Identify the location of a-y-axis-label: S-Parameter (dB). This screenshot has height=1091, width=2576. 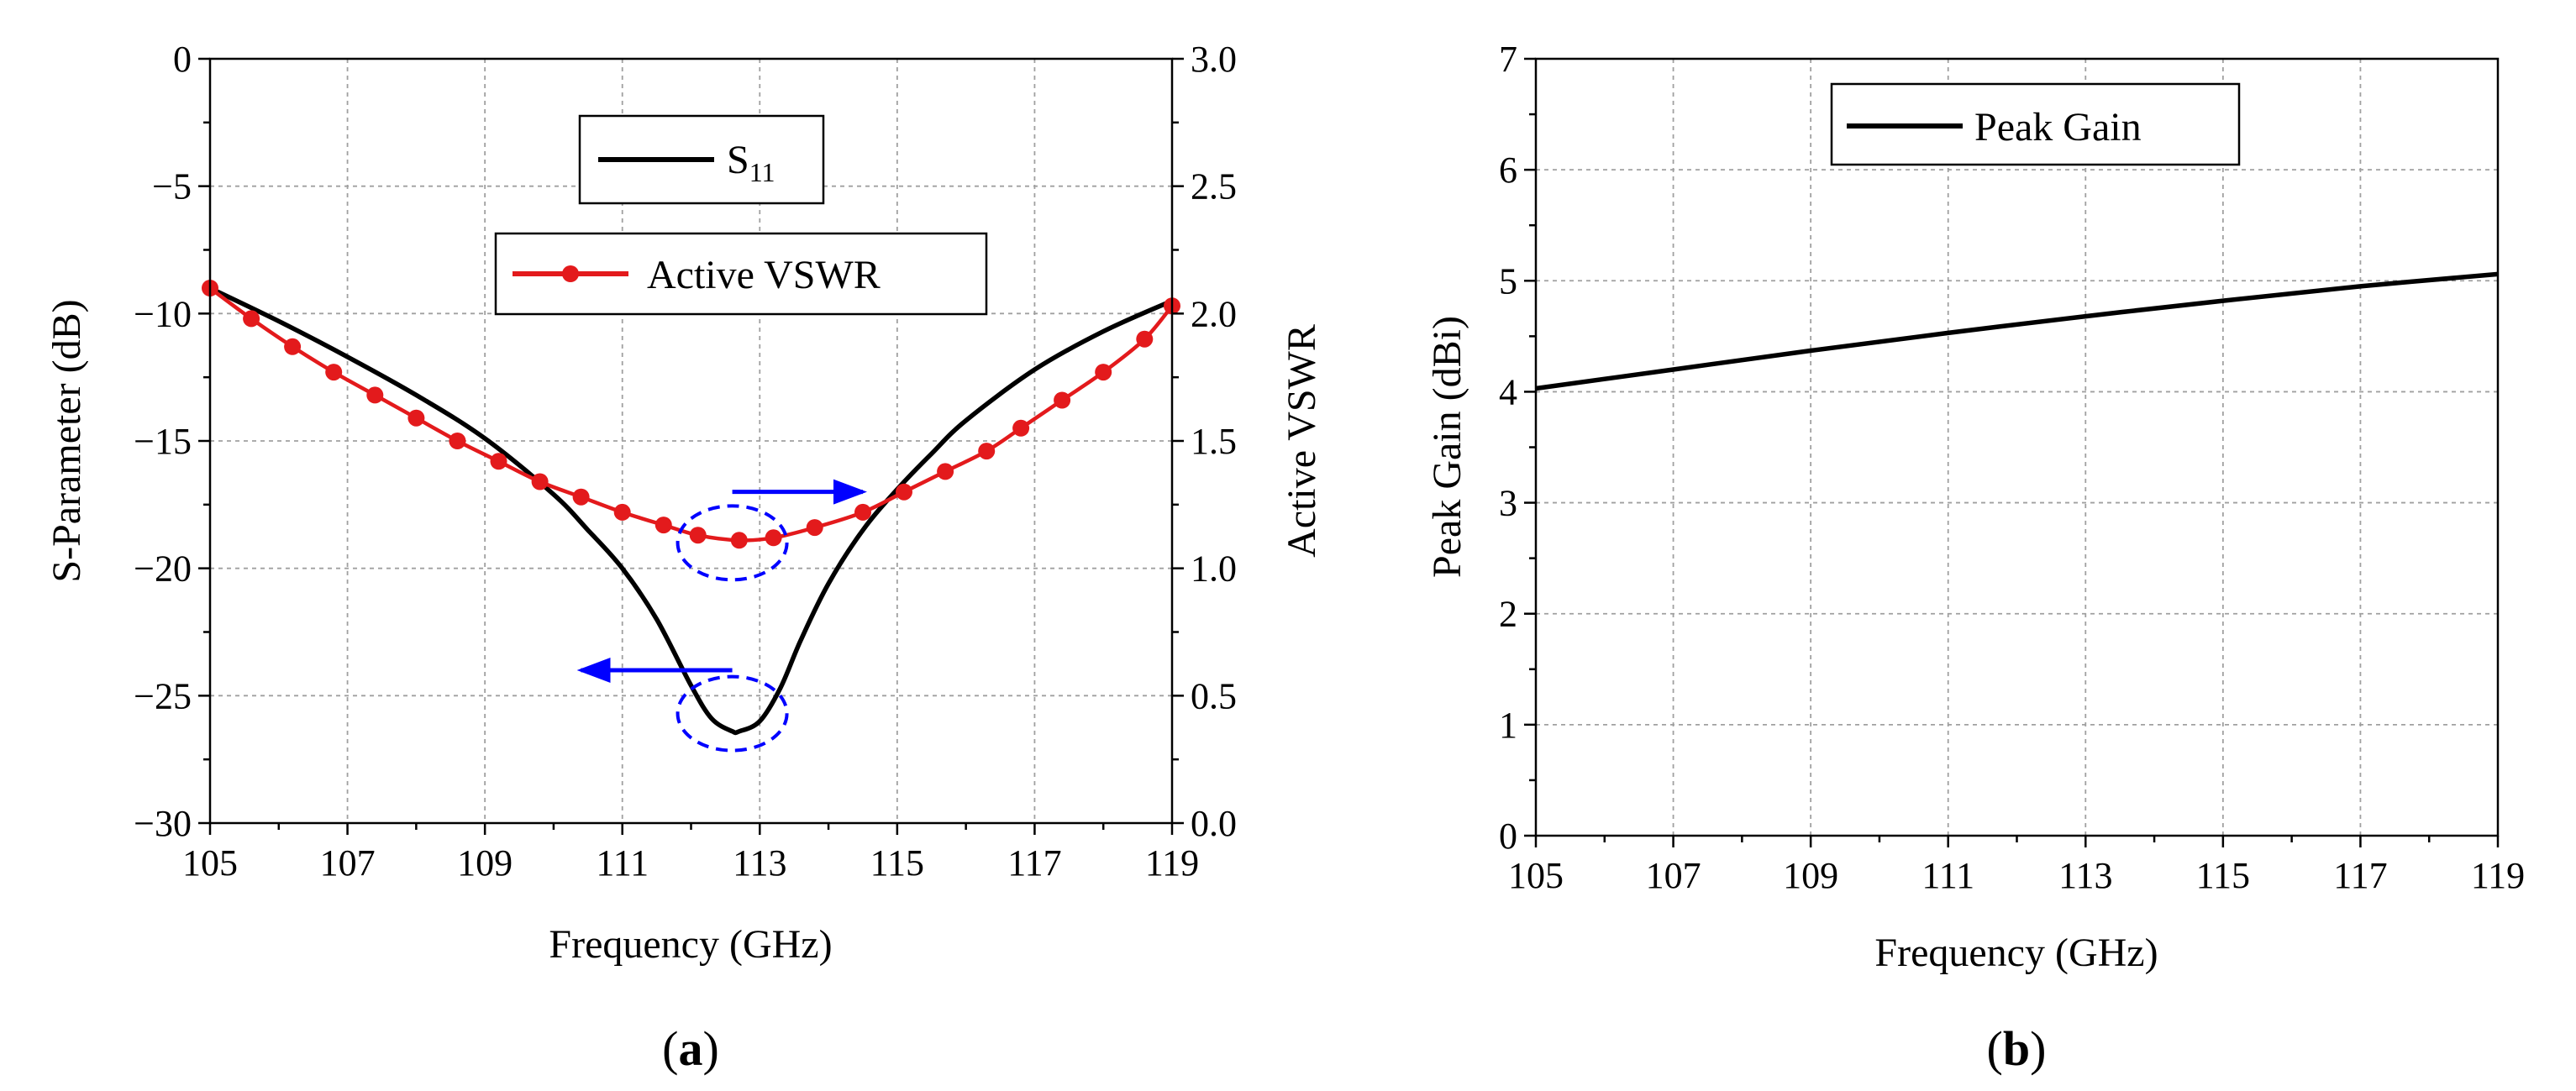
(67, 440).